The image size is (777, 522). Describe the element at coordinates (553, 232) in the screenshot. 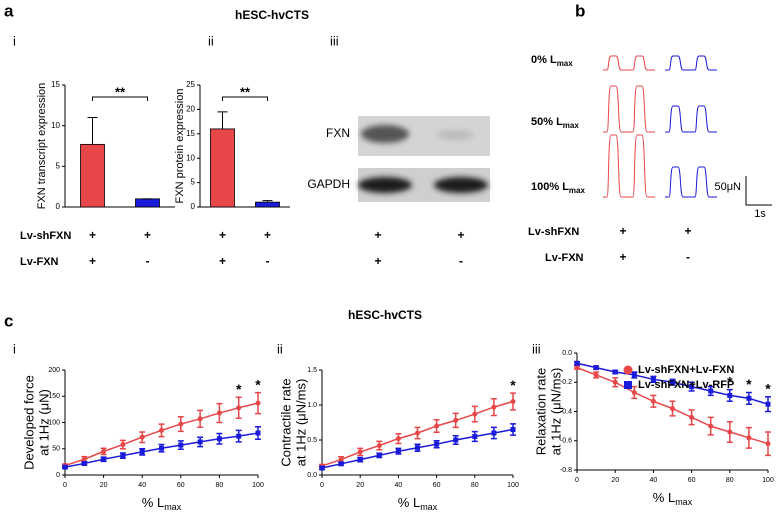

I see `condition-label: Lv-shFXN` at that location.